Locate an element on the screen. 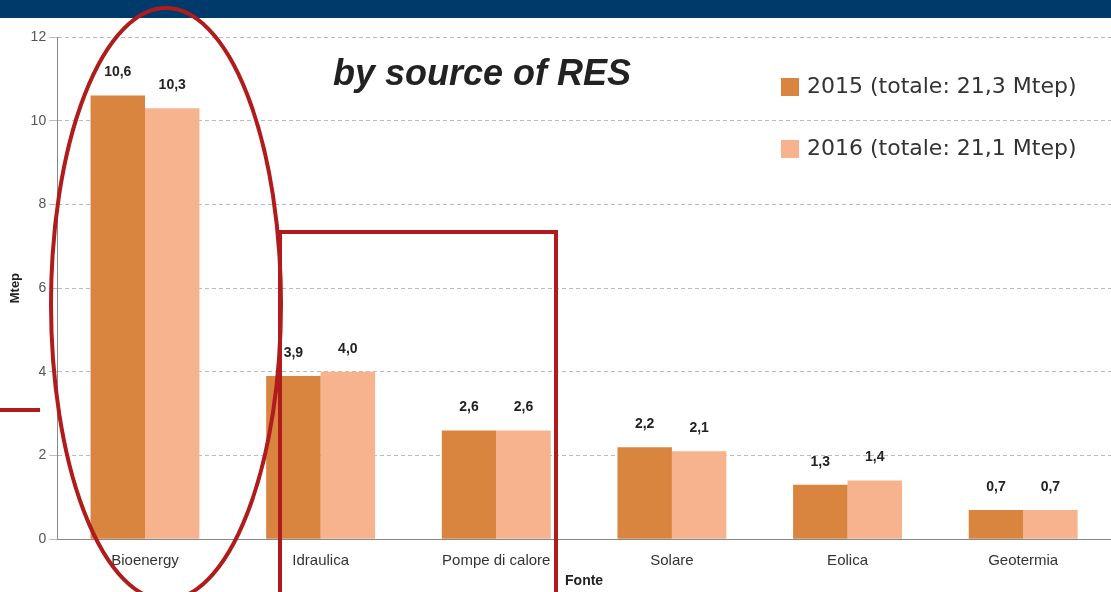  data-label: 10,6 is located at coordinates (118, 71).